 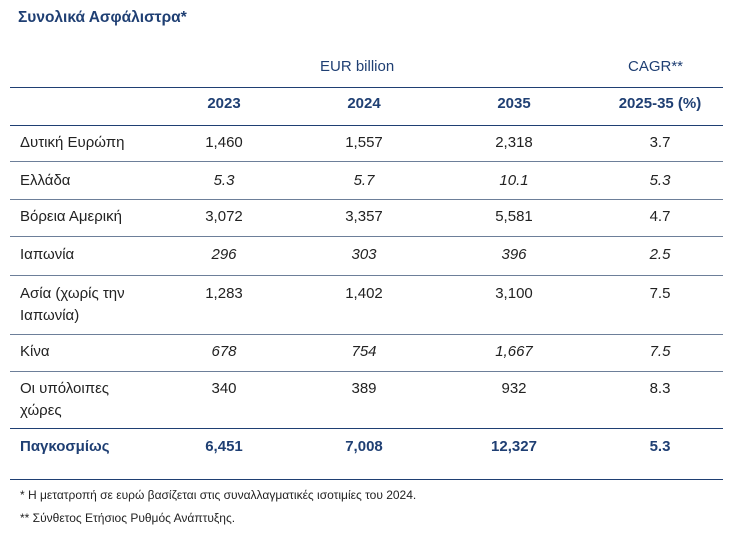 I want to click on row-label-total: Παγκοσμίως, so click(x=65, y=446).